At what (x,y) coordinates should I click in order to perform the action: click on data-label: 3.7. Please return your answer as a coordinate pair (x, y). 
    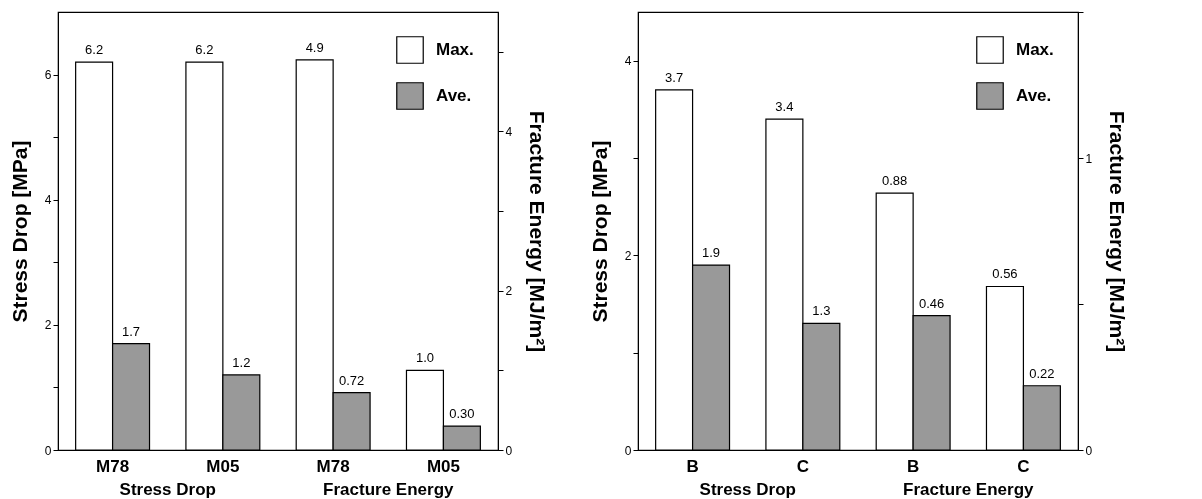
    Looking at the image, I should click on (674, 77).